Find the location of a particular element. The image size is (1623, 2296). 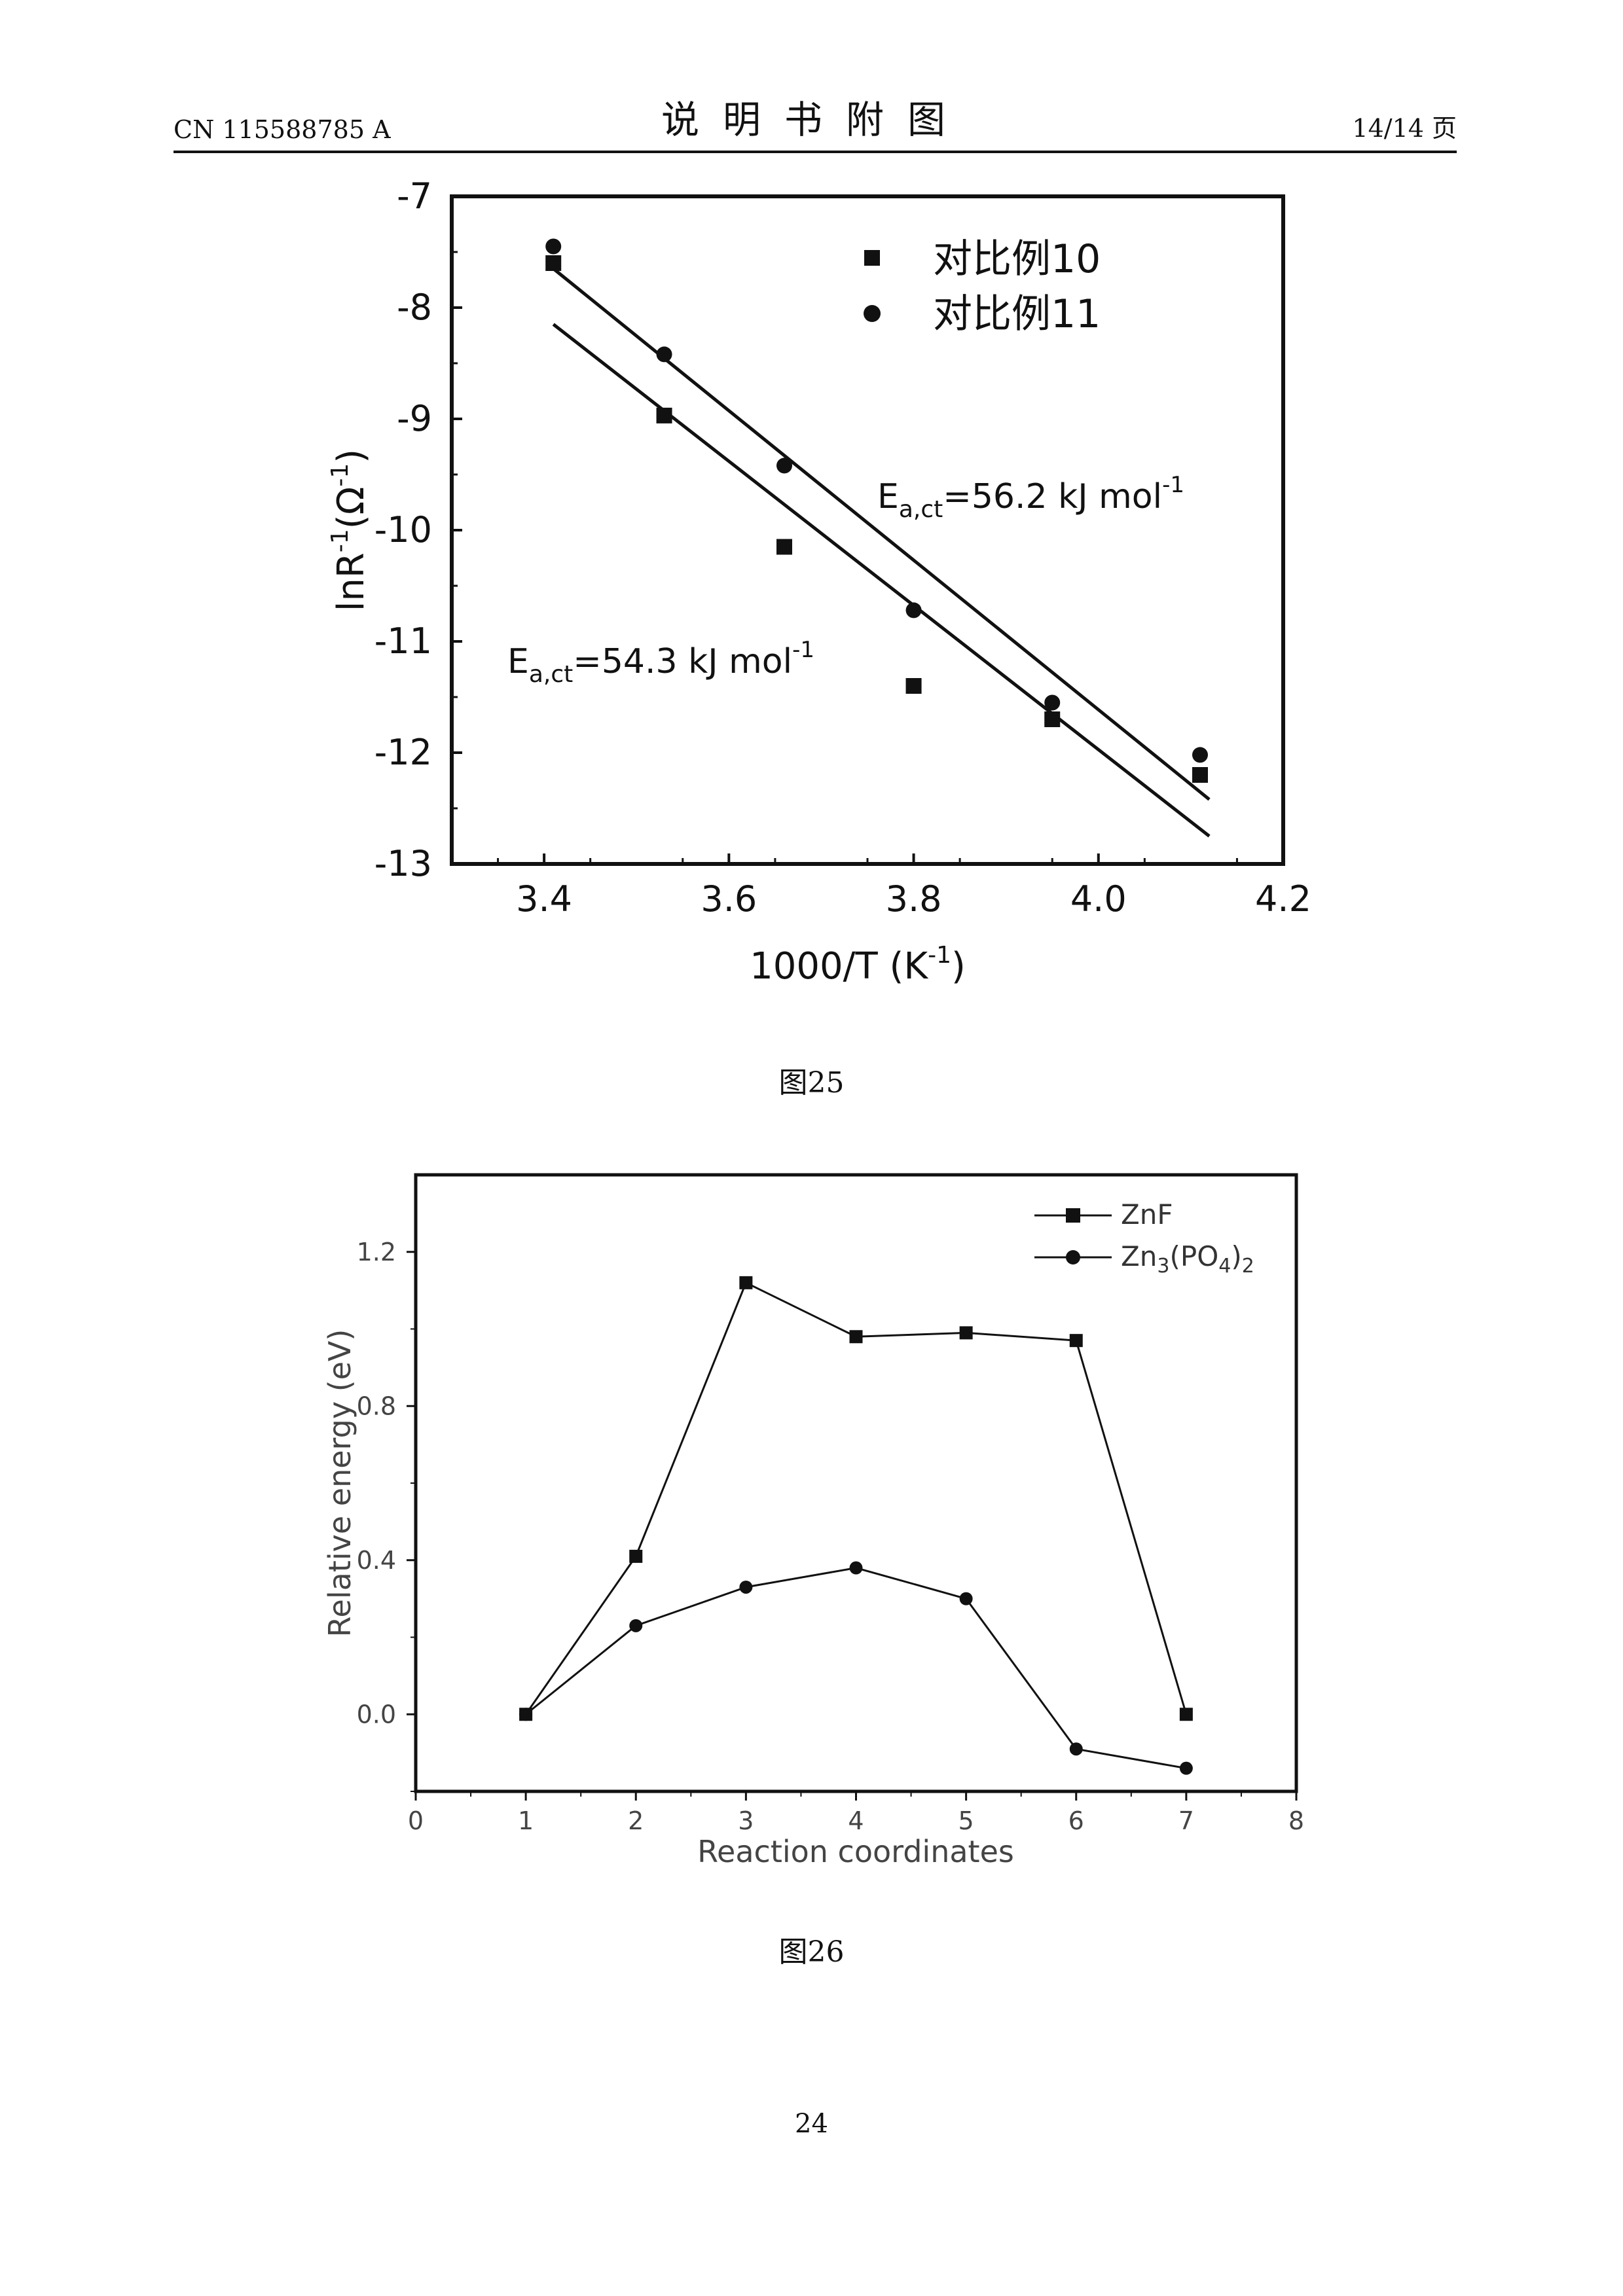

page-number: 24 is located at coordinates (811, 2124).